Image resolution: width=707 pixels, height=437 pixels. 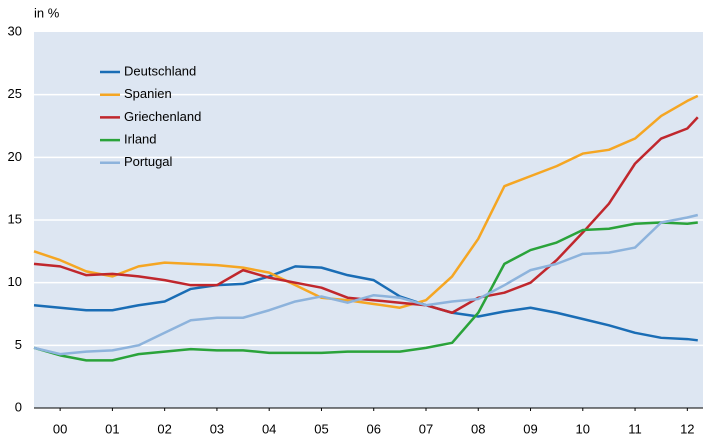 I want to click on y-tick-label: 0, so click(x=18, y=406).